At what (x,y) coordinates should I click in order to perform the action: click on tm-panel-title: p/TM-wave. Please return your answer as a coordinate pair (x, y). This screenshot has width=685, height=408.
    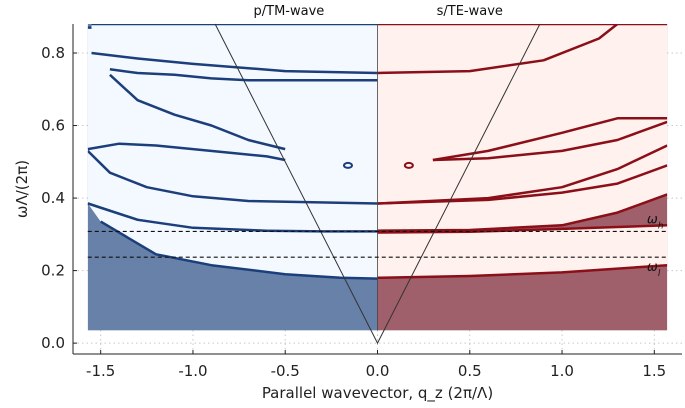
    Looking at the image, I should click on (289, 11).